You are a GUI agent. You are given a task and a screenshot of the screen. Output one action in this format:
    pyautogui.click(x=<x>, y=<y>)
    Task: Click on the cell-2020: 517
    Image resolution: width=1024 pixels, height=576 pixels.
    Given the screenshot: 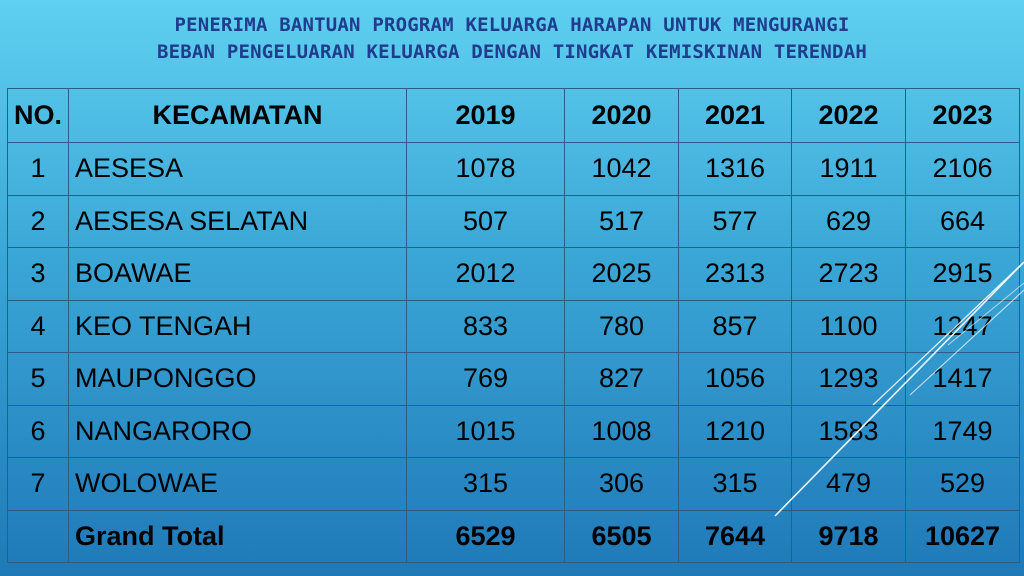 What is the action you would take?
    pyautogui.click(x=621, y=221)
    